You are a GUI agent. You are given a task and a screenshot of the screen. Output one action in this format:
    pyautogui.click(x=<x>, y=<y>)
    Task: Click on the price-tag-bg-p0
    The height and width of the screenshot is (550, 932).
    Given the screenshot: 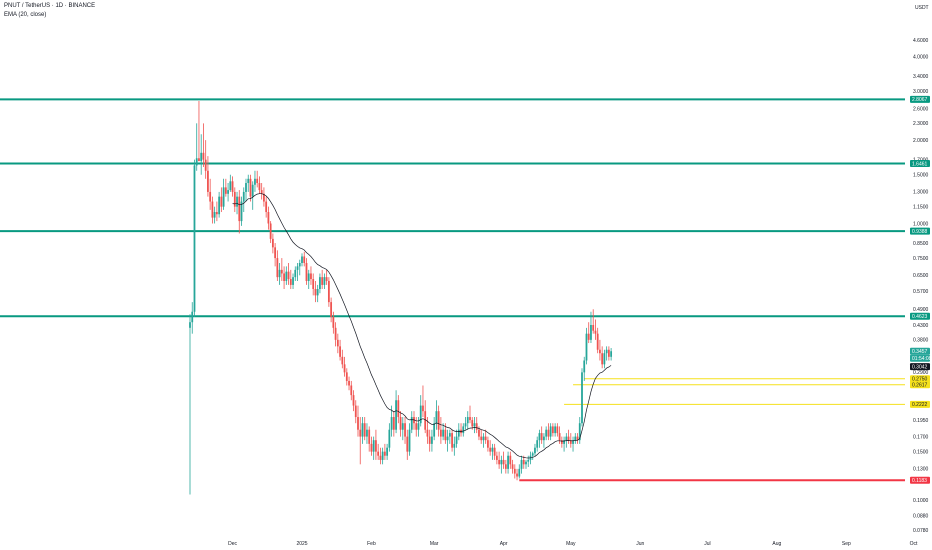 What is the action you would take?
    pyautogui.click(x=920, y=351)
    